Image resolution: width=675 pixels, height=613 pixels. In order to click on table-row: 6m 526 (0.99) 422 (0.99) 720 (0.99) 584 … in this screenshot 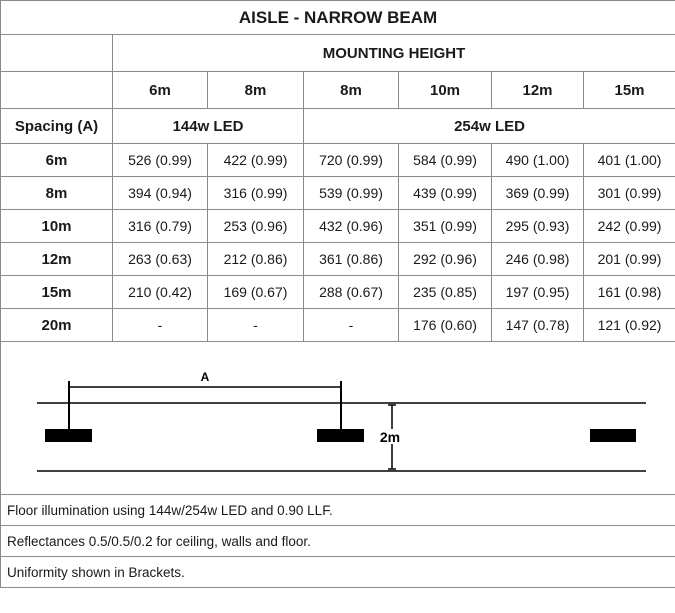, I will do `click(337, 160)`.